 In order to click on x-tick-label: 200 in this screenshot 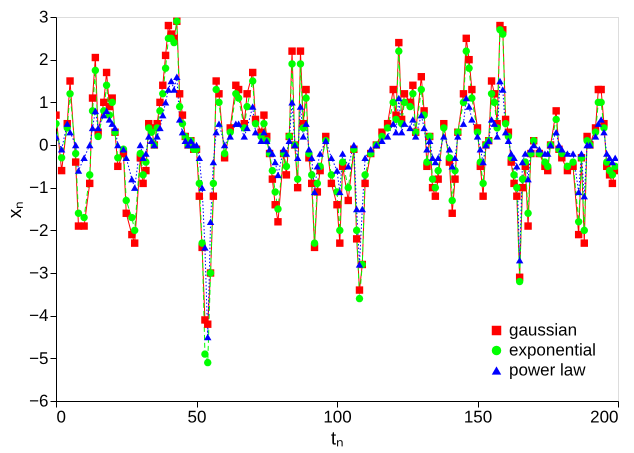, I will do `click(604, 417)`.